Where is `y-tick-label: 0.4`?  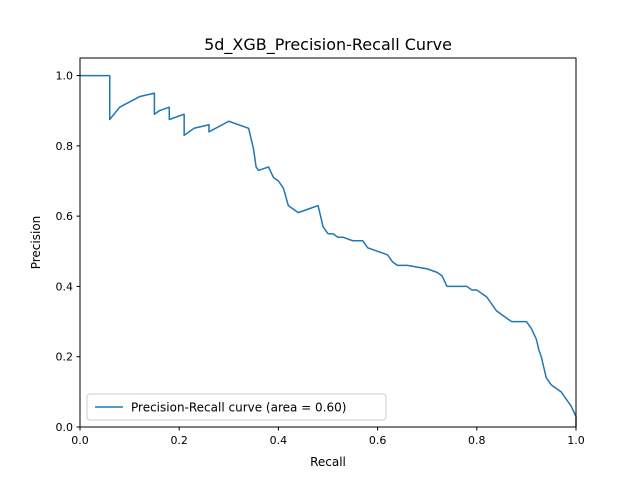 y-tick-label: 0.4 is located at coordinates (65, 286).